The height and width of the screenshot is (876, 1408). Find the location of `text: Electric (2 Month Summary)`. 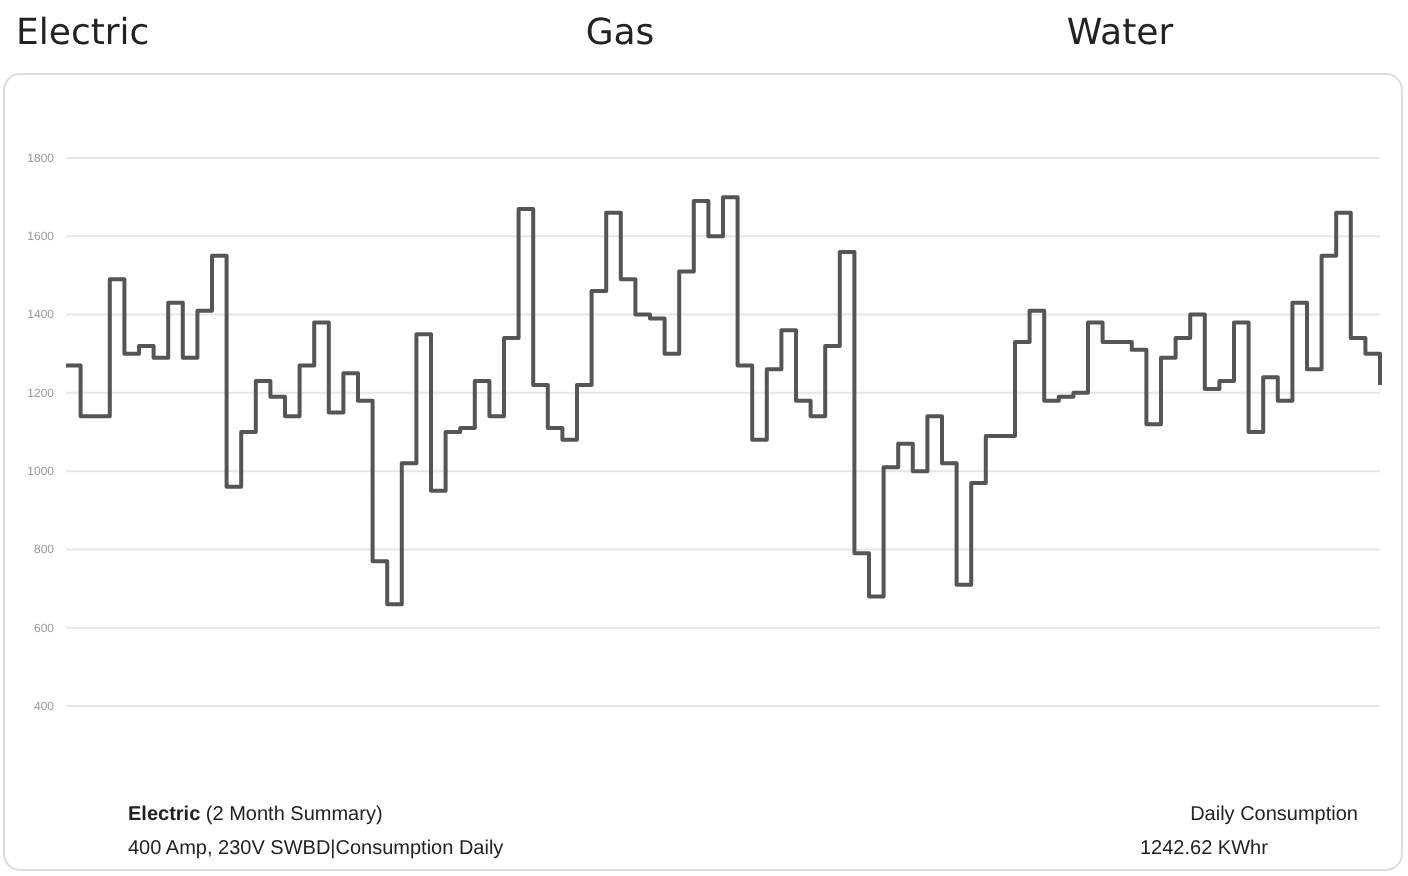

text: Electric (2 Month Summary) is located at coordinates (255, 815).